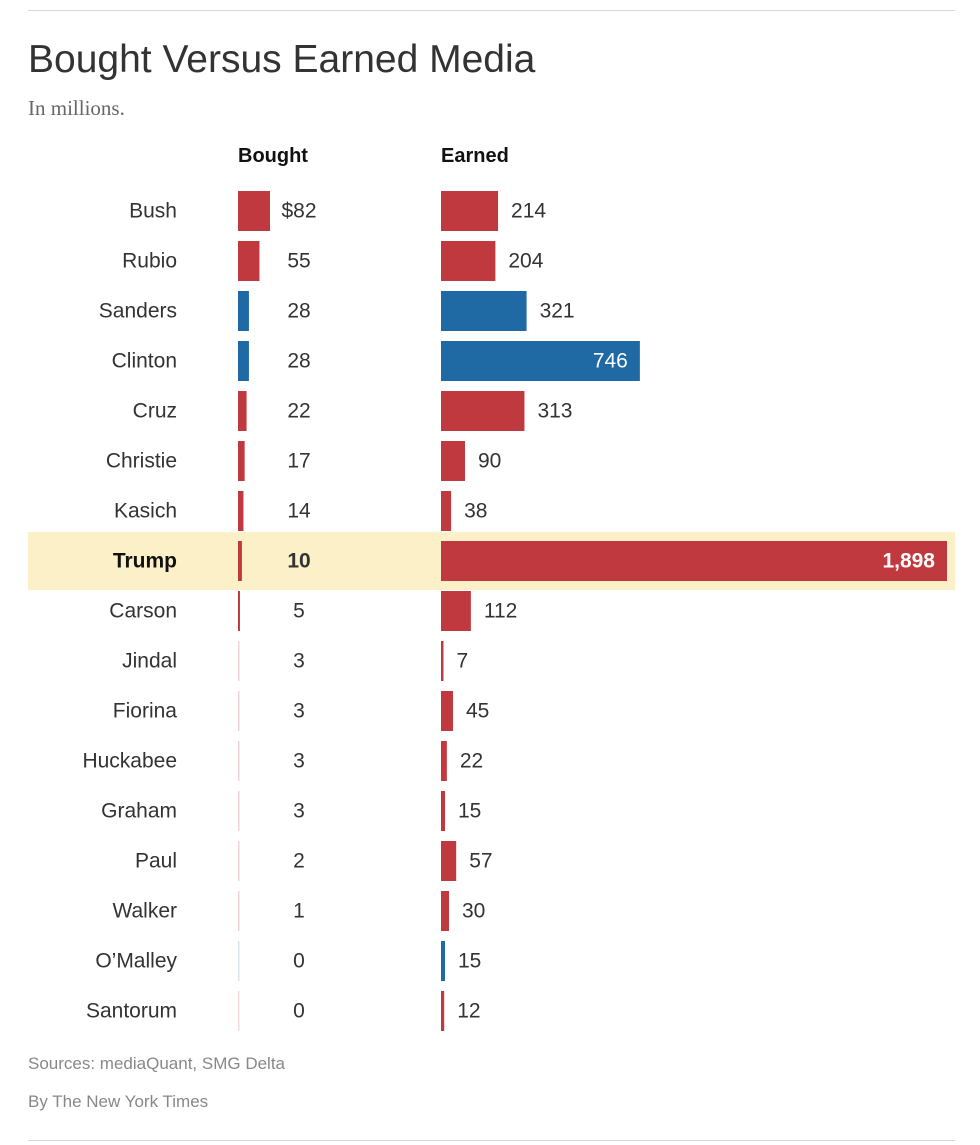 This screenshot has width=980, height=1145. Describe the element at coordinates (131, 1011) in the screenshot. I see `candidate-name: Santorum` at that location.